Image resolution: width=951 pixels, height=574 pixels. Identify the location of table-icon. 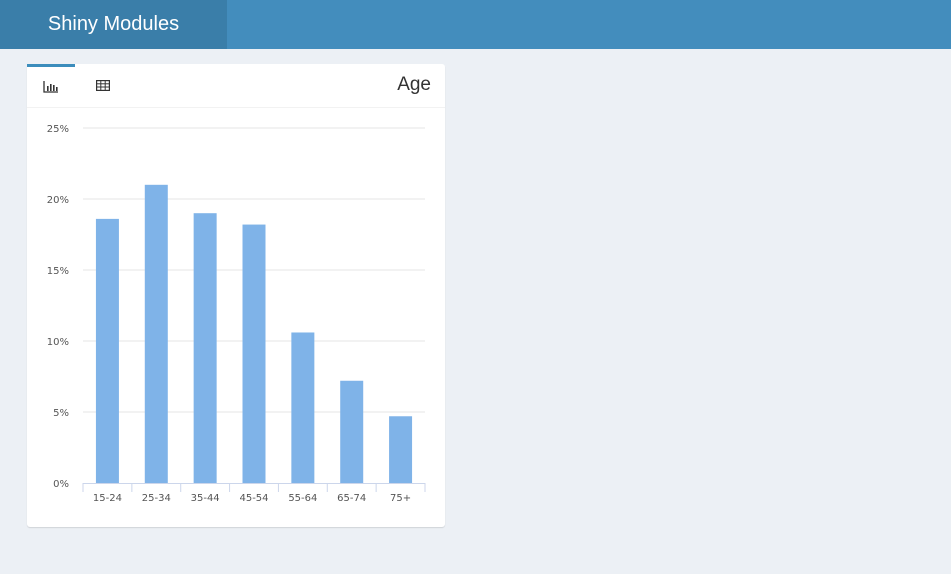
(103, 85).